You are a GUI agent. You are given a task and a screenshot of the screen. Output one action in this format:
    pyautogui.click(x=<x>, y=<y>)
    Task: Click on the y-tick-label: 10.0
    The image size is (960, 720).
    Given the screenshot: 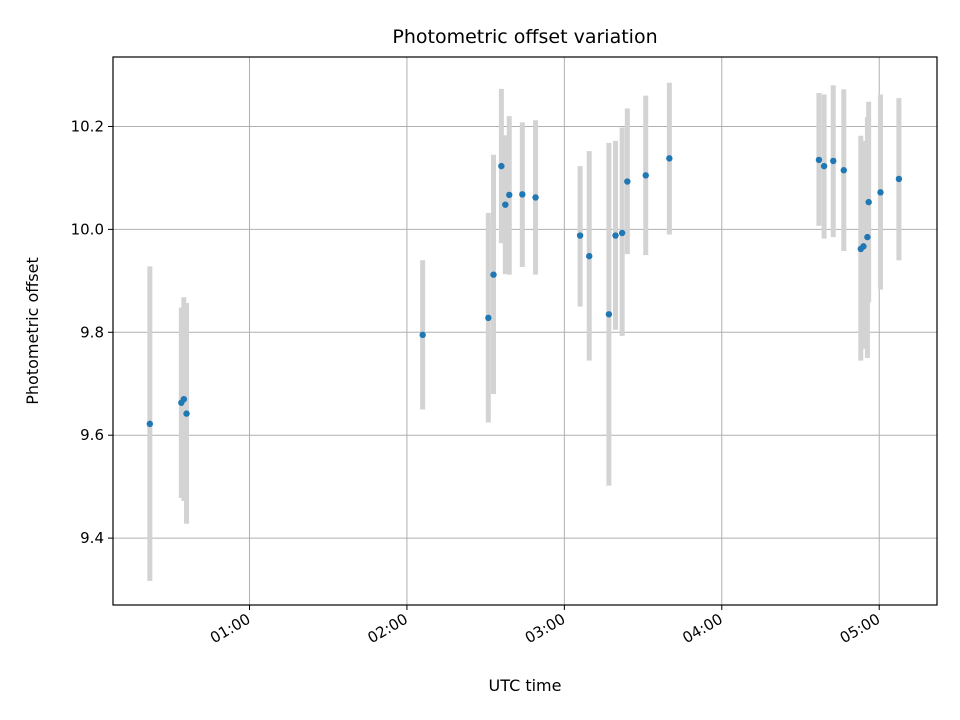 What is the action you would take?
    pyautogui.click(x=87, y=229)
    